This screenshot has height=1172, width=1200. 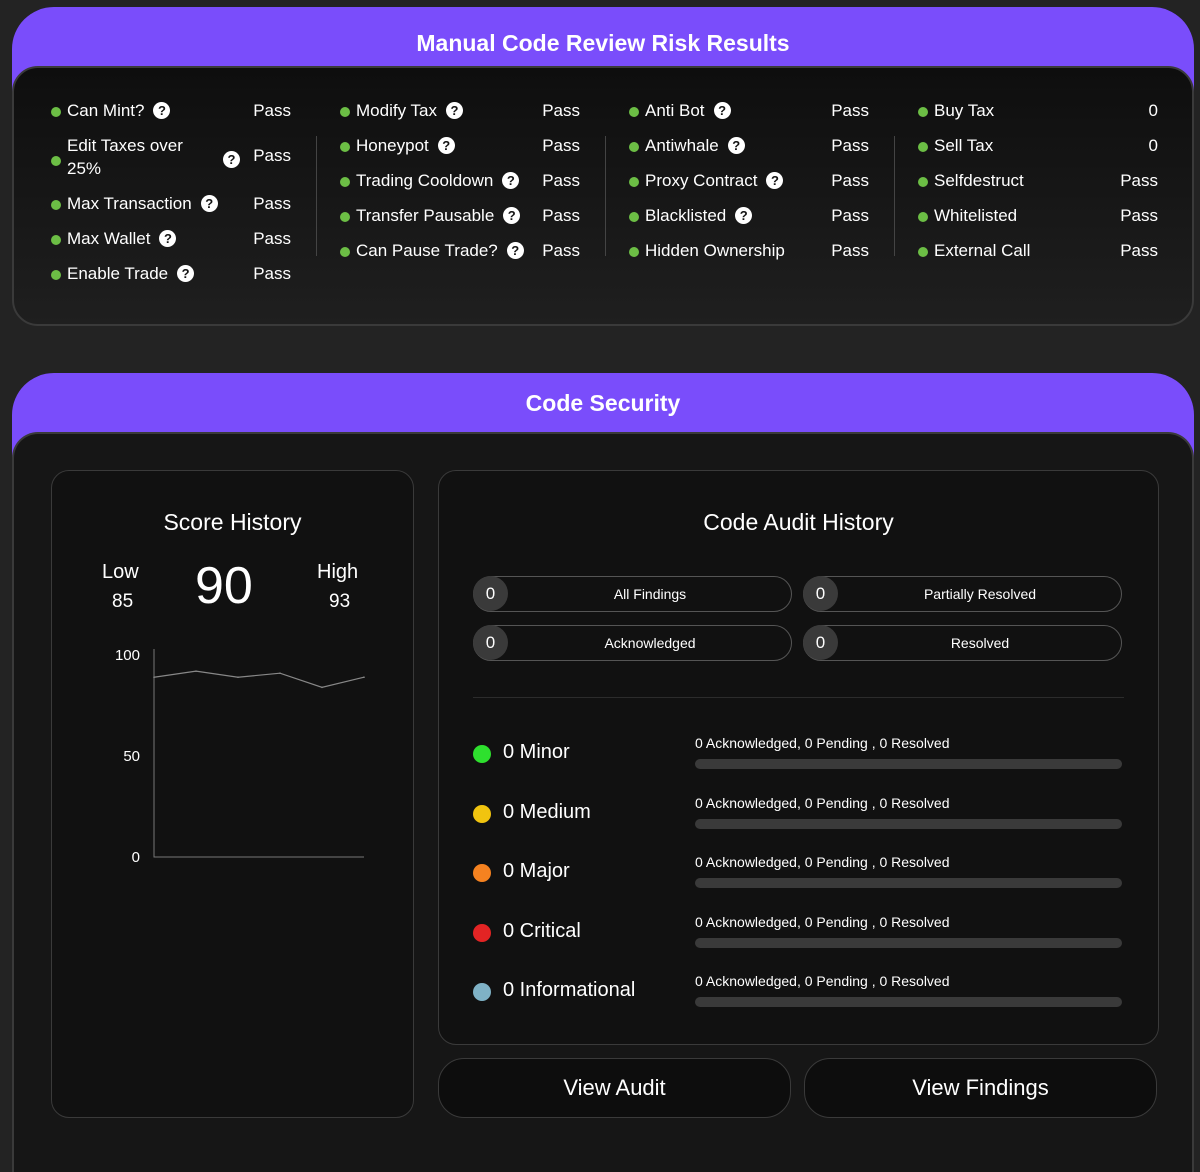 I want to click on view-findings-button: View Findings, so click(x=980, y=1088).